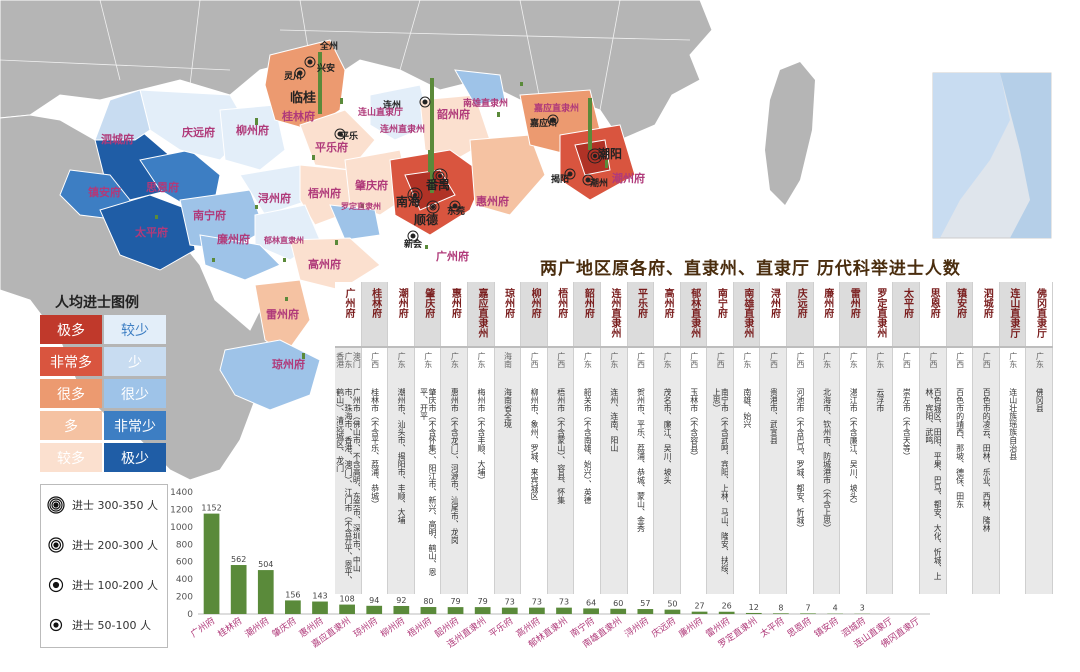 The width and height of the screenshot is (1080, 672). Describe the element at coordinates (326, 68) in the screenshot. I see `map-label: 兴安` at that location.